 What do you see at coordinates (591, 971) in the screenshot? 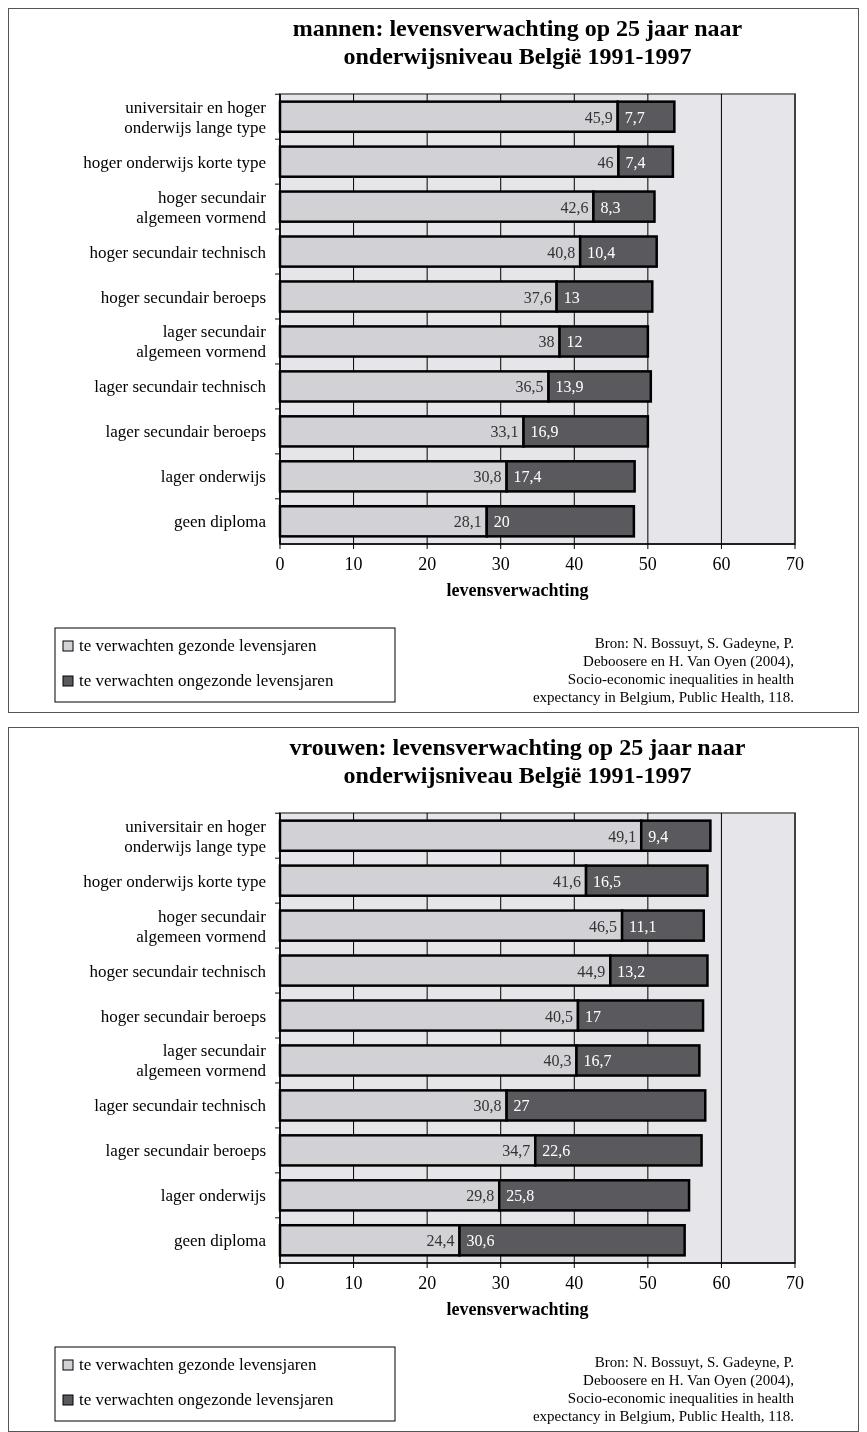
I see `data-label: 44,9` at bounding box center [591, 971].